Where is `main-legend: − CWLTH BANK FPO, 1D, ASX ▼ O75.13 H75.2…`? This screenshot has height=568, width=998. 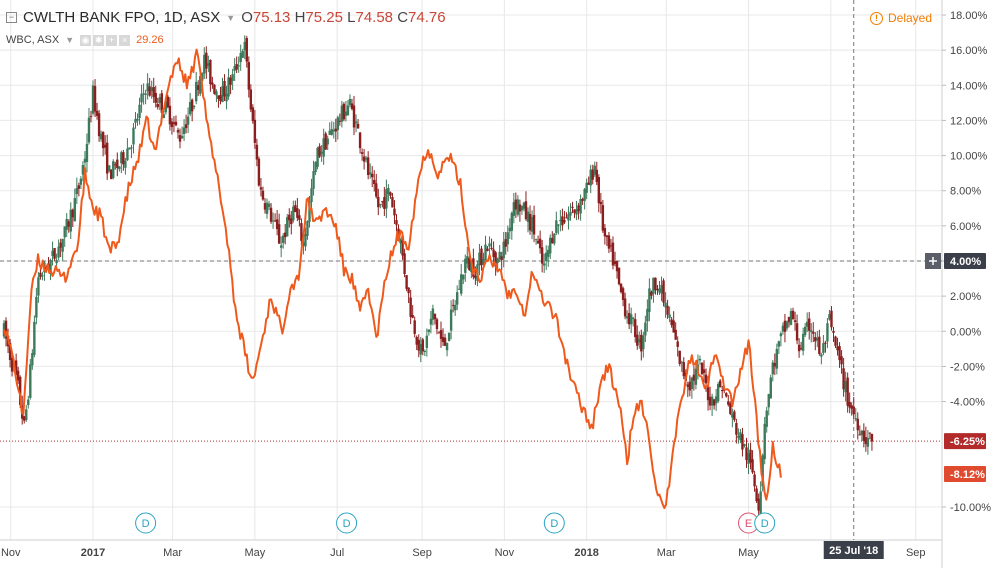 main-legend: − CWLTH BANK FPO, 1D, ASX ▼ O75.13 H75.2… is located at coordinates (226, 17).